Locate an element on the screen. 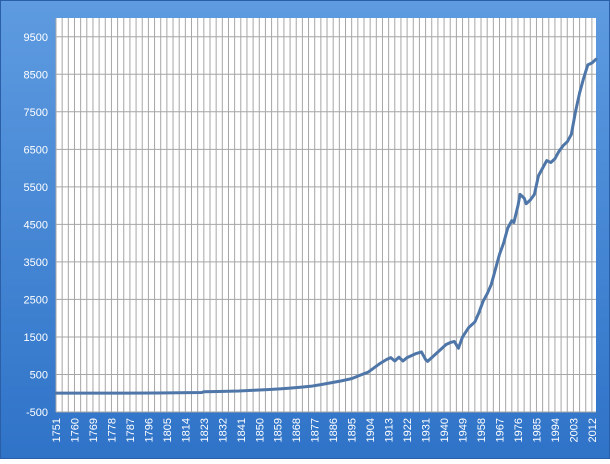 This screenshot has height=464, width=610. x-tick-label: 1913 is located at coordinates (390, 430).